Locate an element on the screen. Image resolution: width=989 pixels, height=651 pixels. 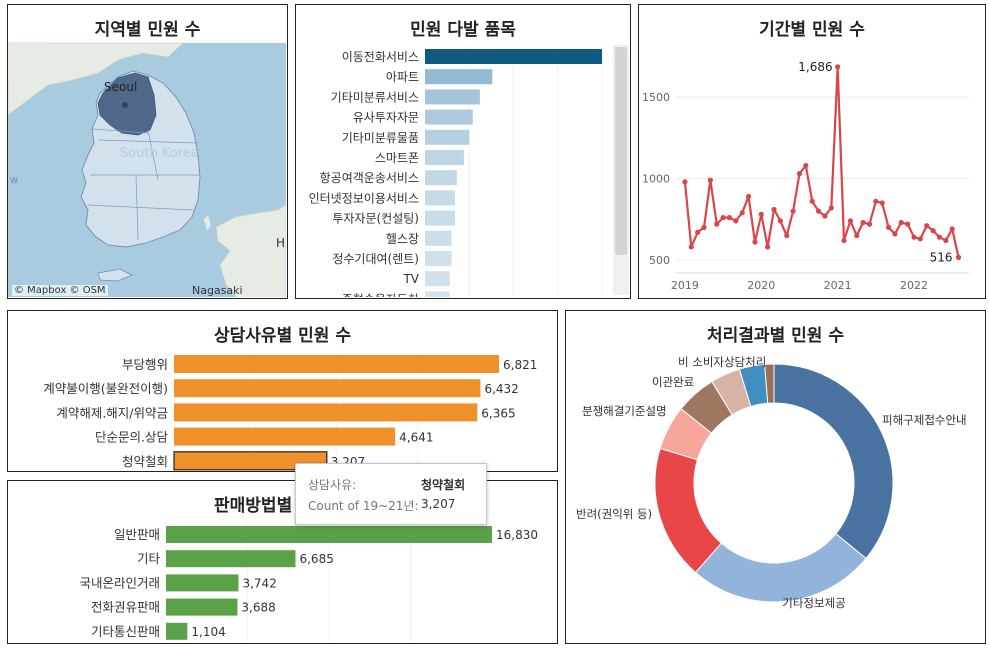
items-scrollbar is located at coordinates (621, 170).